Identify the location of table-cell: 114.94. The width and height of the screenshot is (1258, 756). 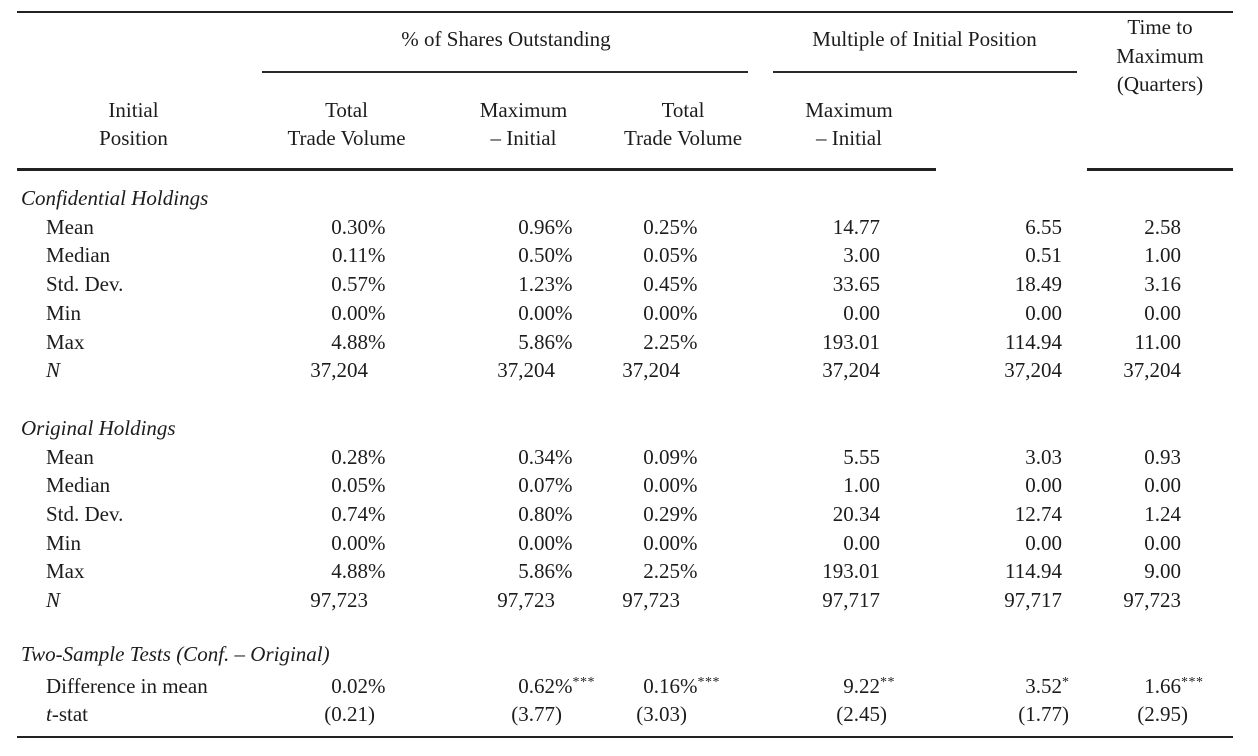
(1011, 342).